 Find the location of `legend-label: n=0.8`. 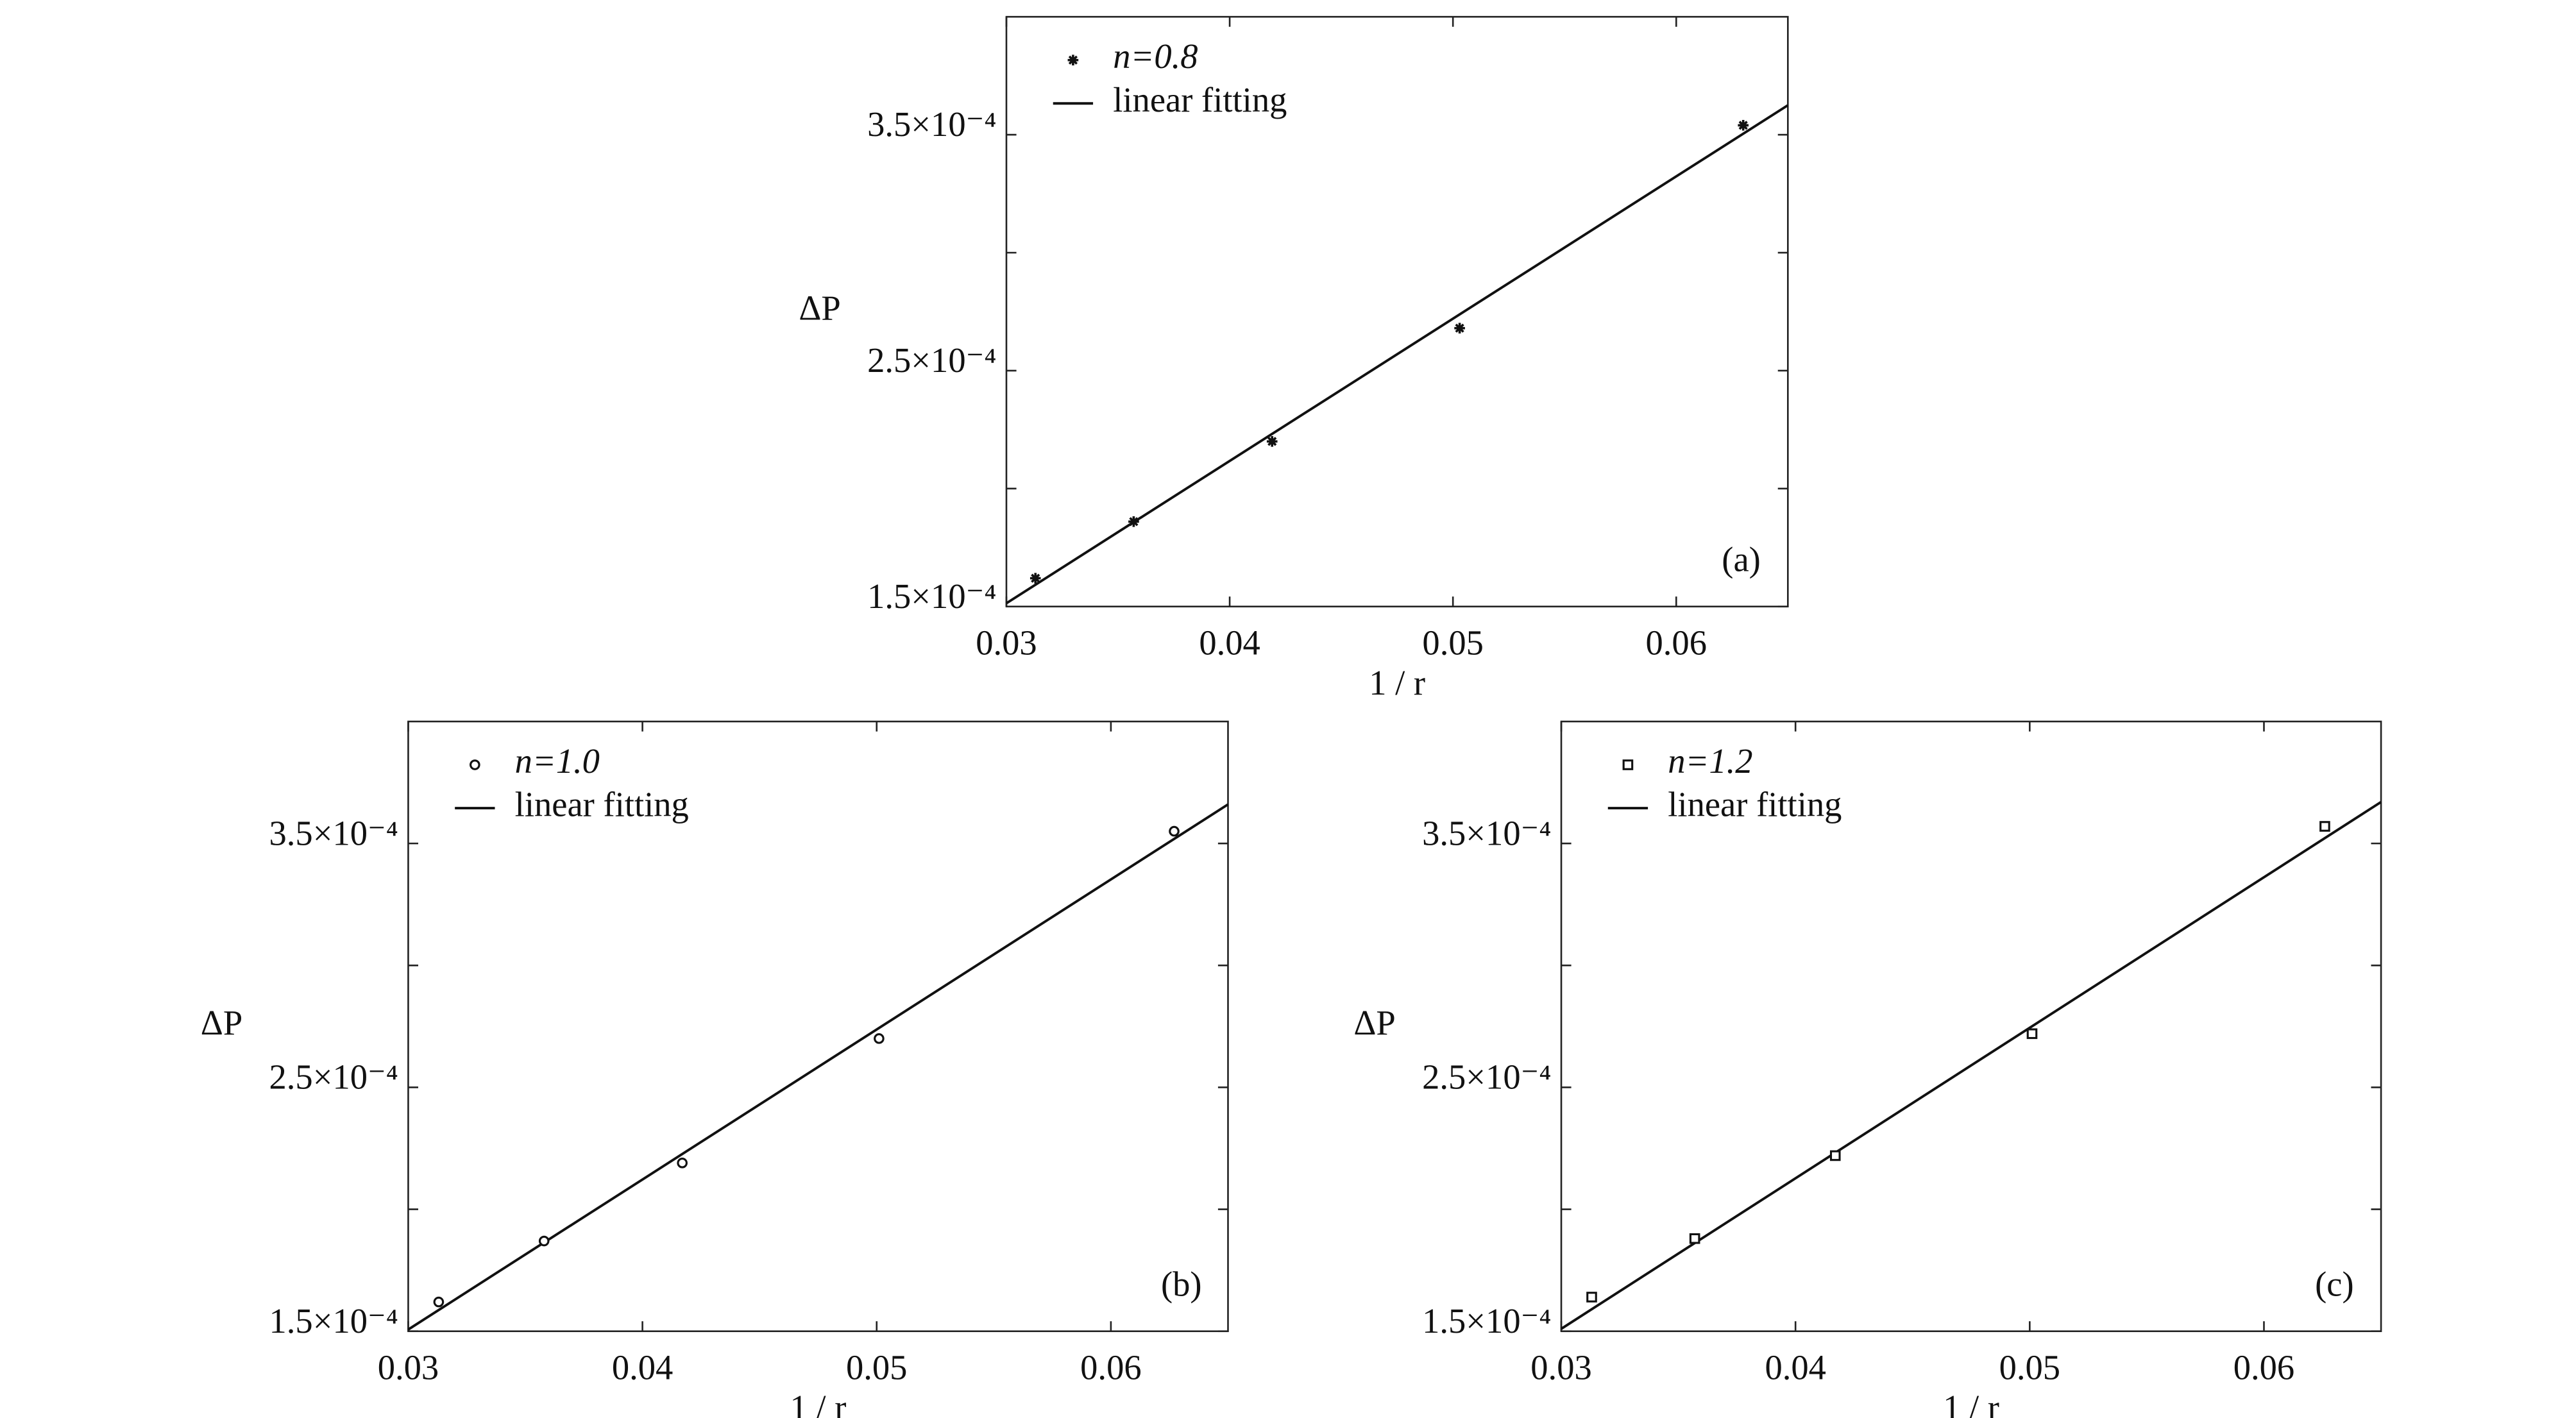

legend-label: n=0.8 is located at coordinates (1155, 56).